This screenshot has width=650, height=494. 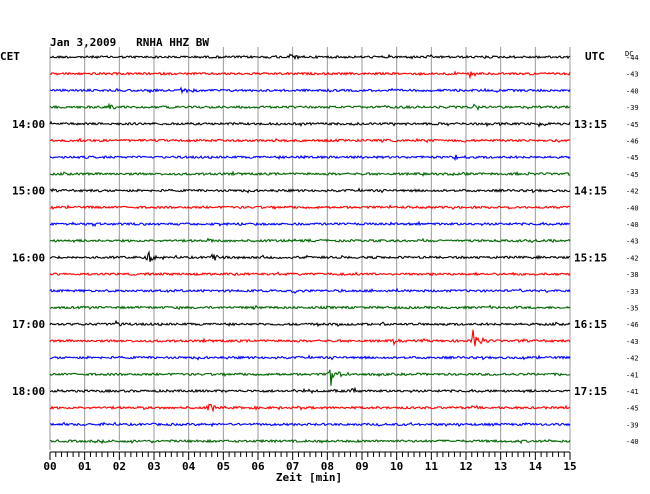 What do you see at coordinates (536, 466) in the screenshot?
I see `x-tick-label: 14` at bounding box center [536, 466].